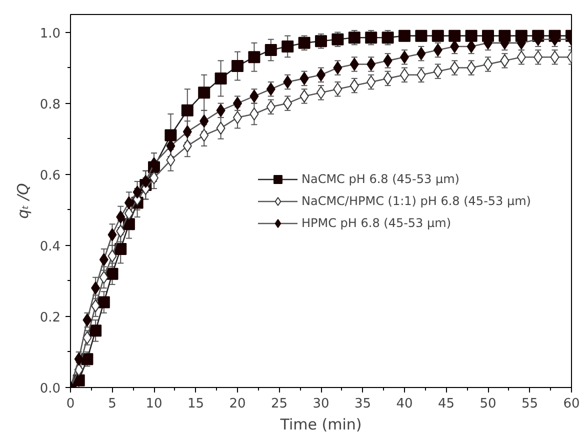 The image size is (585, 437). What do you see at coordinates (50, 389) in the screenshot?
I see `y-tick-label: 0.0` at bounding box center [50, 389].